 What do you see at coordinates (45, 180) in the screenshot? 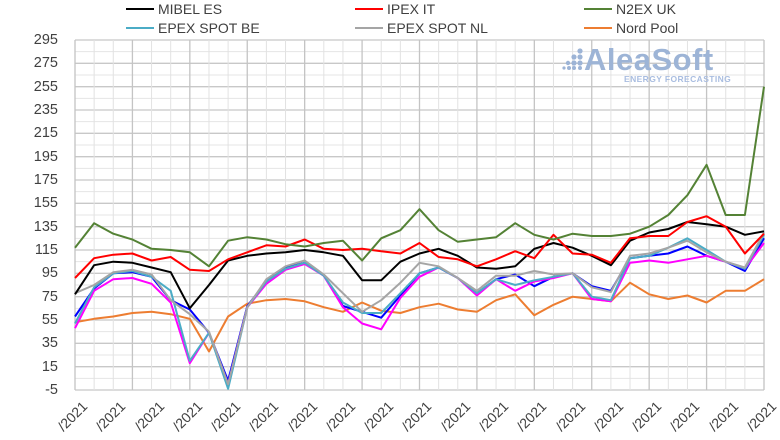
I see `y-tick-label: 175` at bounding box center [45, 180].